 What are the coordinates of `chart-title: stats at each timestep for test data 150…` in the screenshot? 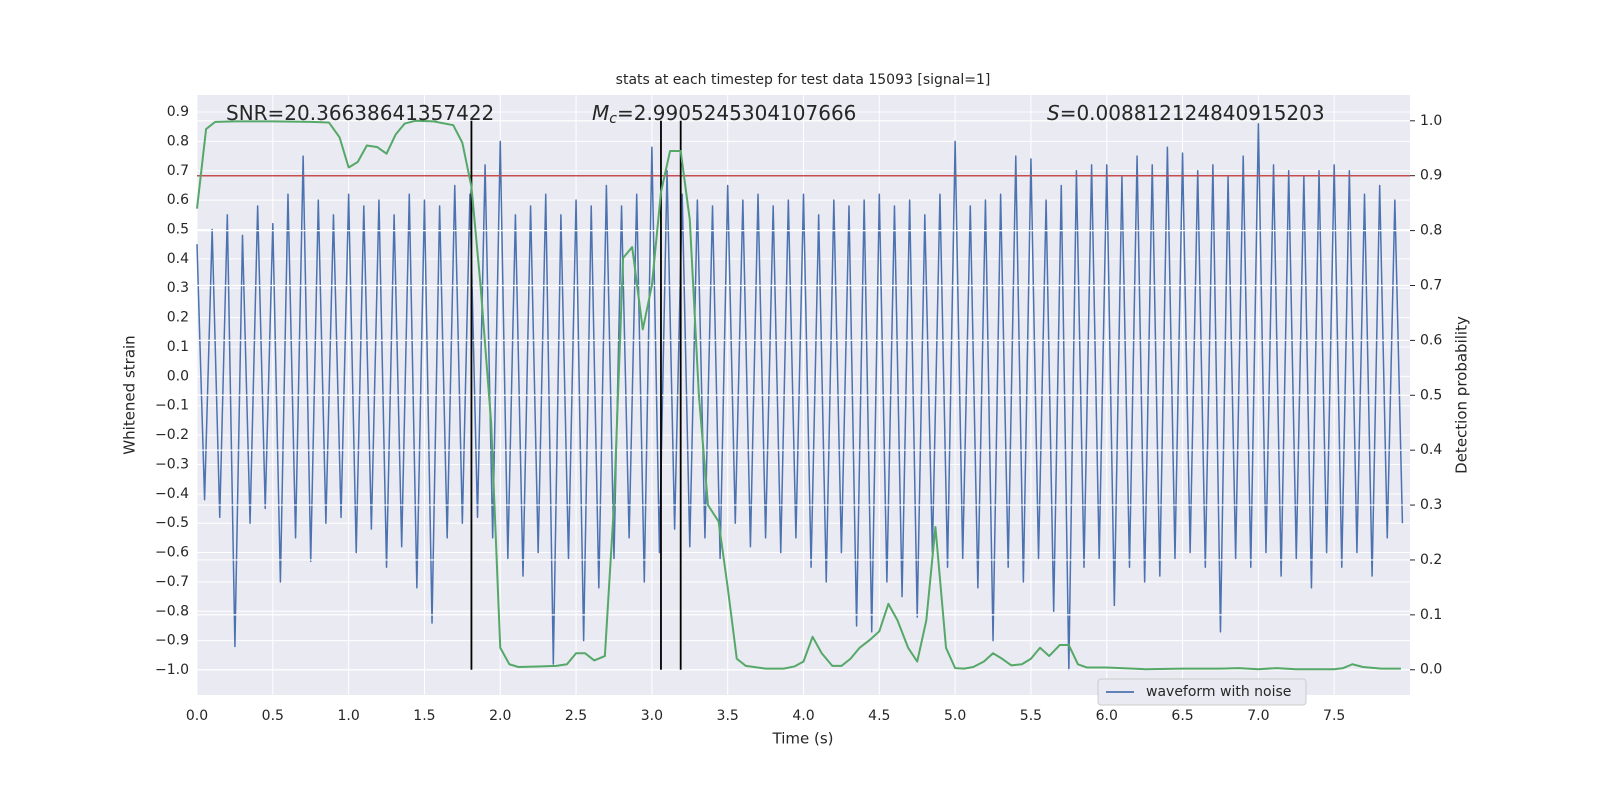 It's located at (803, 80).